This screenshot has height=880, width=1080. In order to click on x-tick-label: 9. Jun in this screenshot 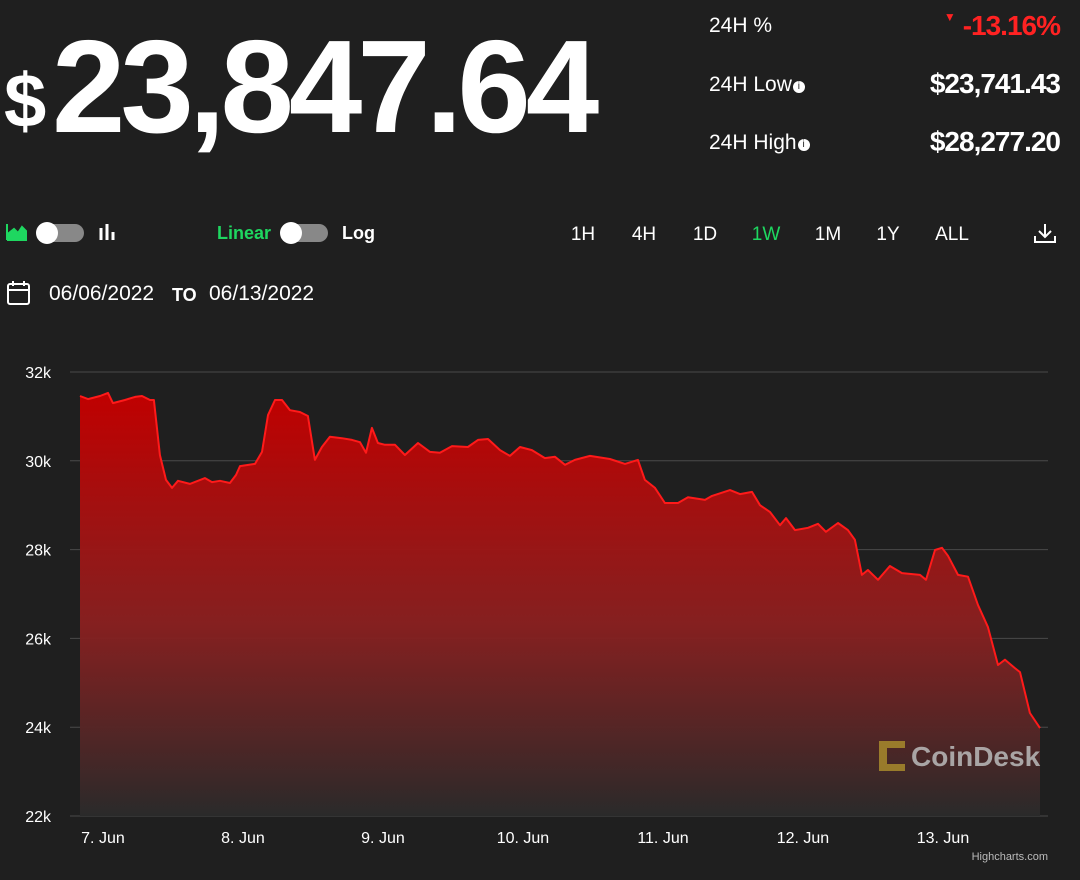, I will do `click(383, 838)`.